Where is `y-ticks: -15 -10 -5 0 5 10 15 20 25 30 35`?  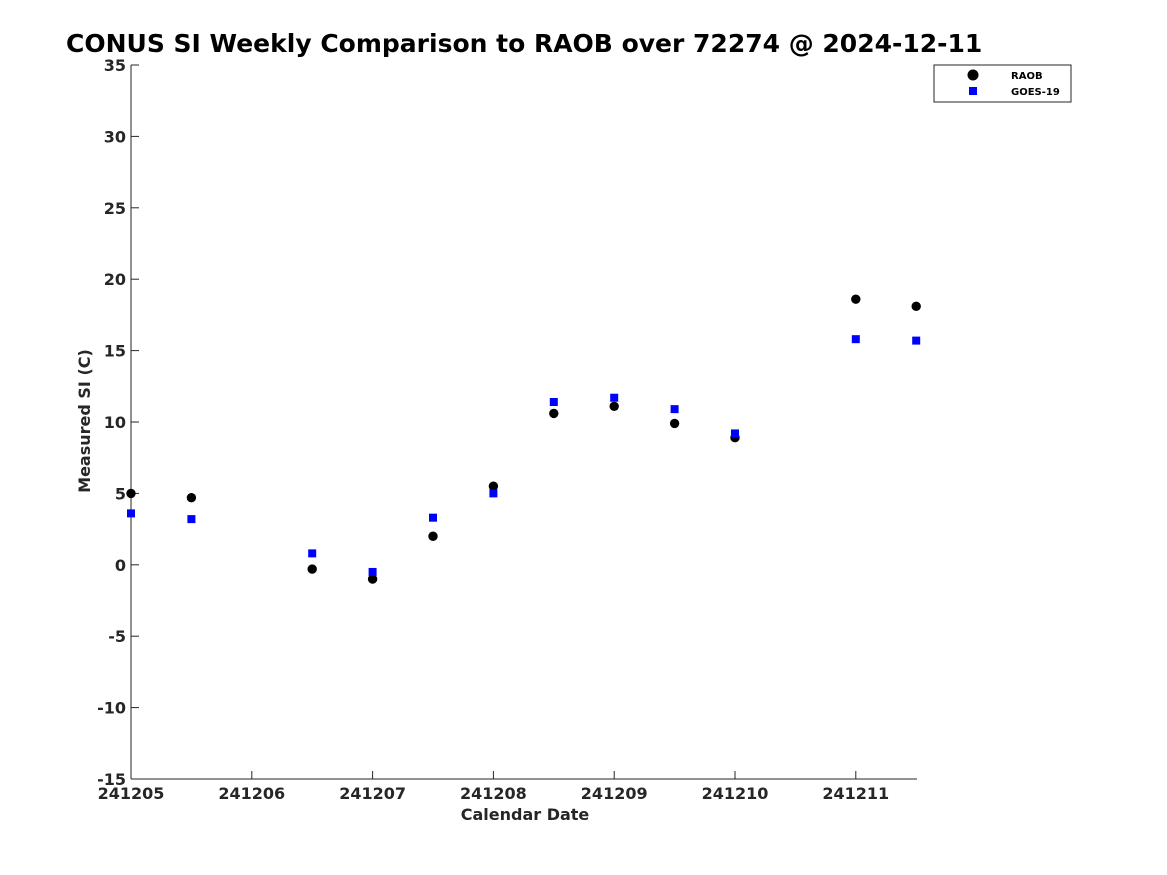
y-ticks: -15 -10 -5 0 5 10 15 20 25 30 35 is located at coordinates (118, 422).